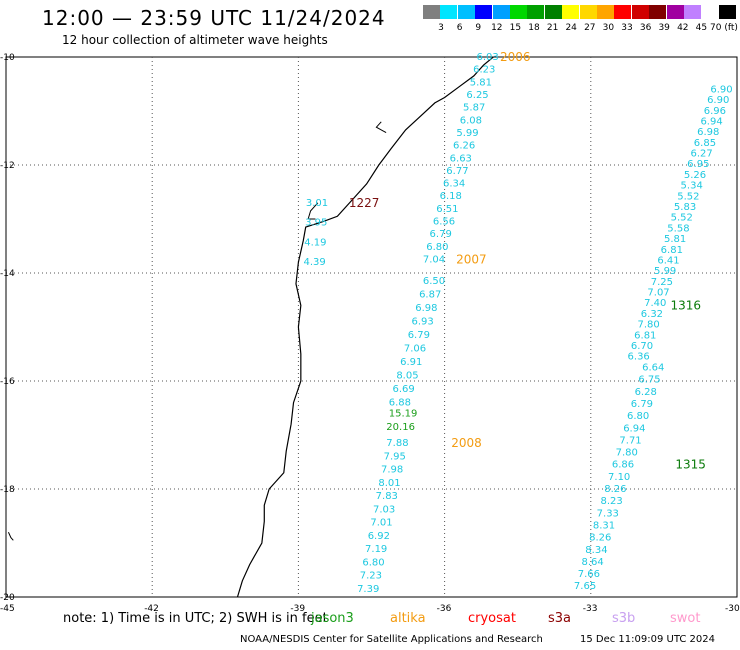 This screenshot has width=740, height=650. What do you see at coordinates (492, 618) in the screenshot?
I see `satellite-cryosat: cryosat` at bounding box center [492, 618].